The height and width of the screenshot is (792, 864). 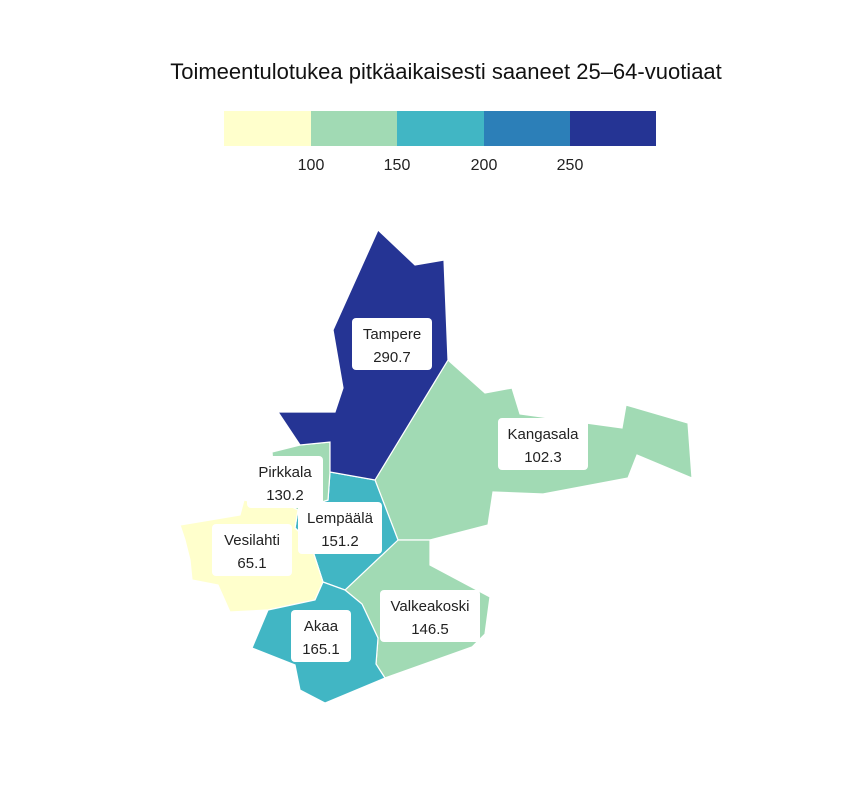 What do you see at coordinates (285, 495) in the screenshot?
I see `label-pirkkala-value: 130.2` at bounding box center [285, 495].